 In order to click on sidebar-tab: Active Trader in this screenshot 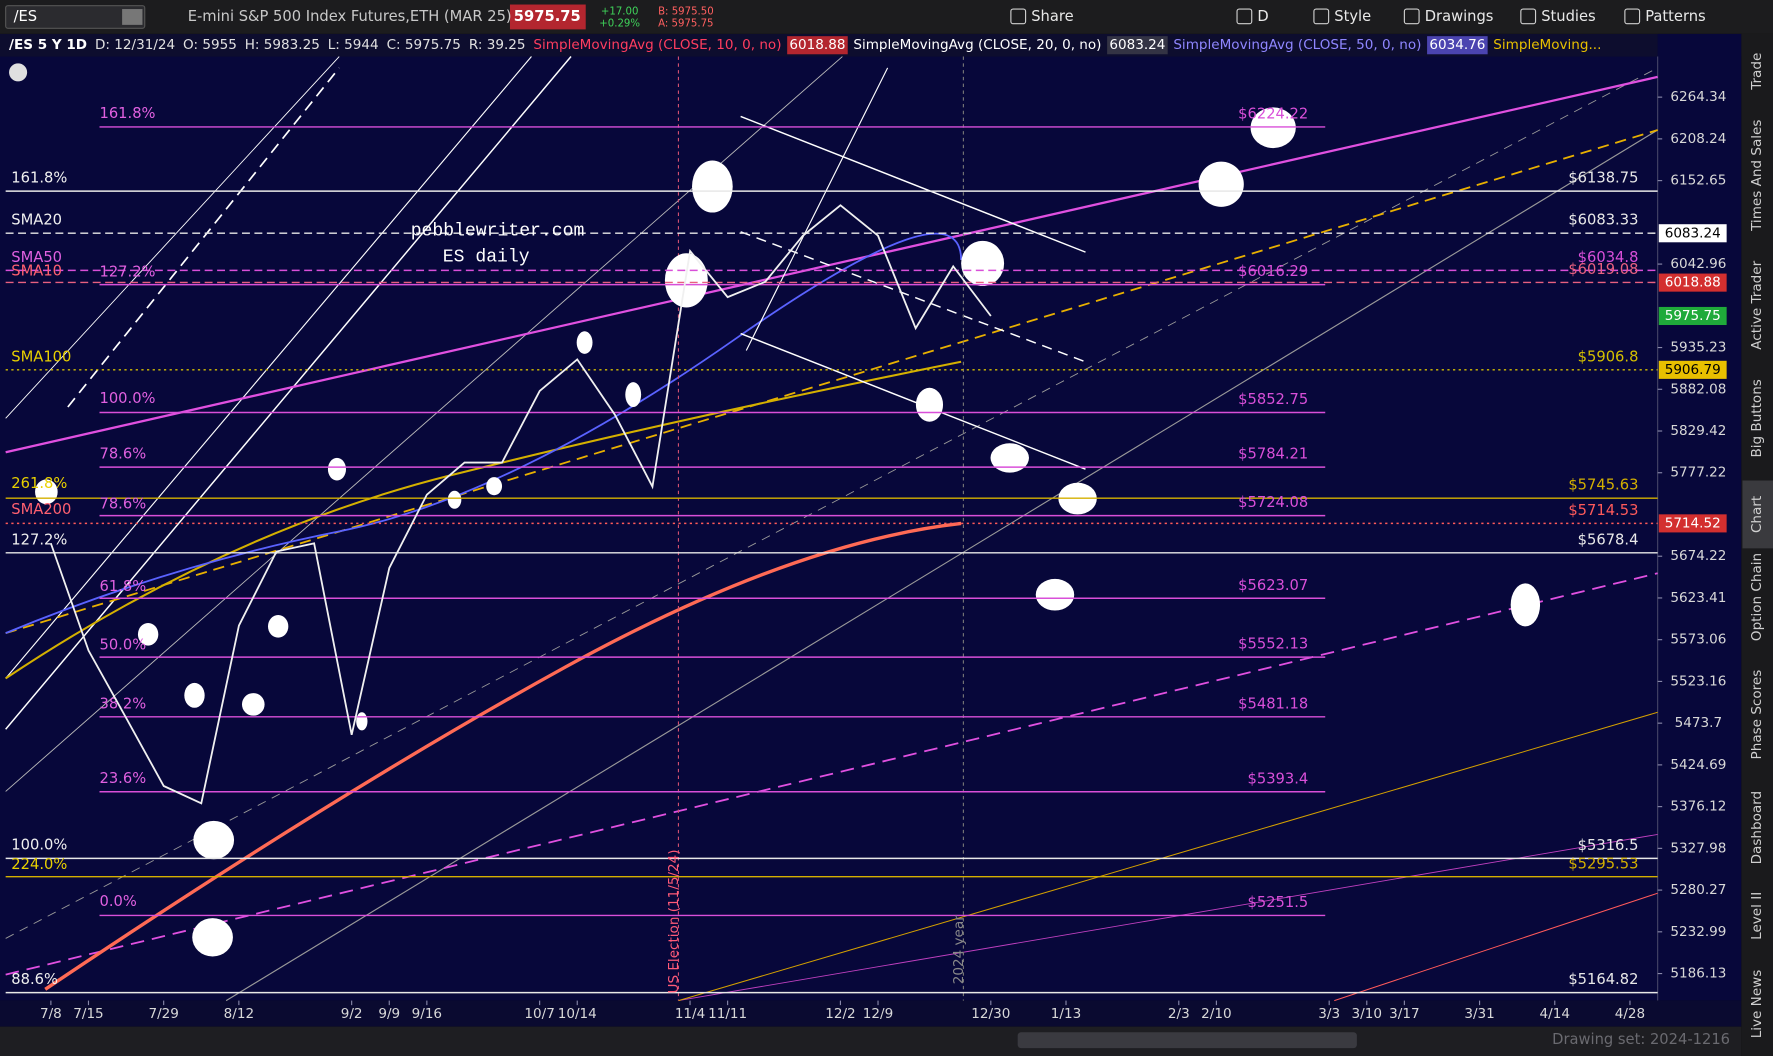, I will do `click(1757, 304)`.